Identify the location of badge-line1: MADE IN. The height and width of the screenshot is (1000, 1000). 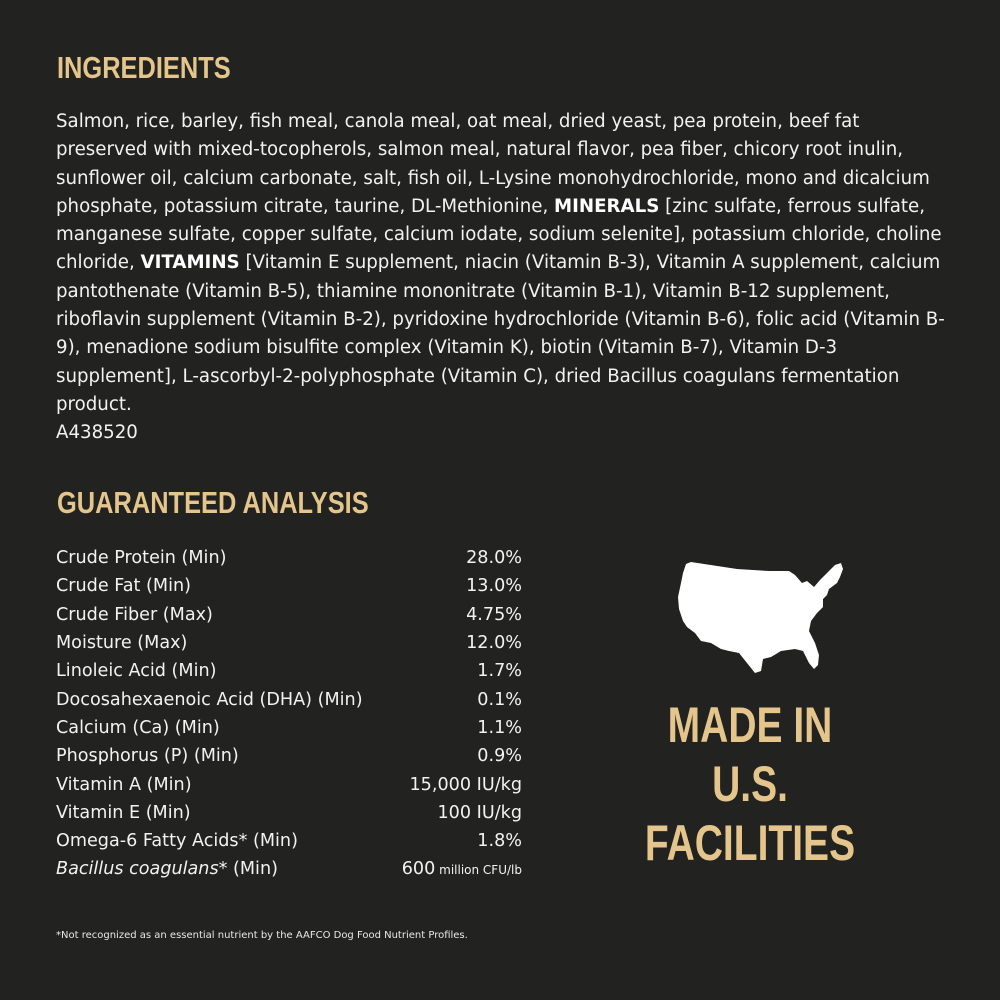
(750, 725).